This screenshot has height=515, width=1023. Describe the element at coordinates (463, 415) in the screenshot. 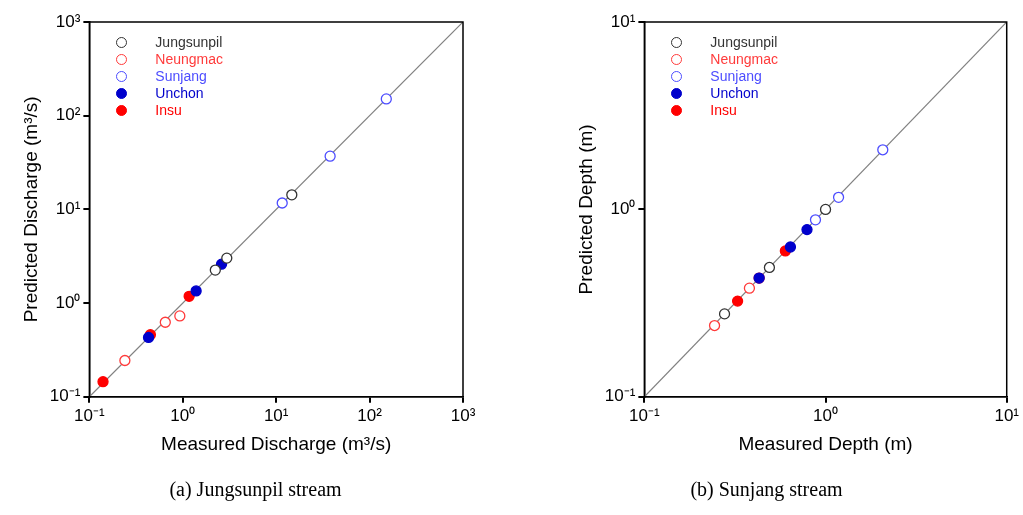

I see `x-tick-label: 10³` at that location.